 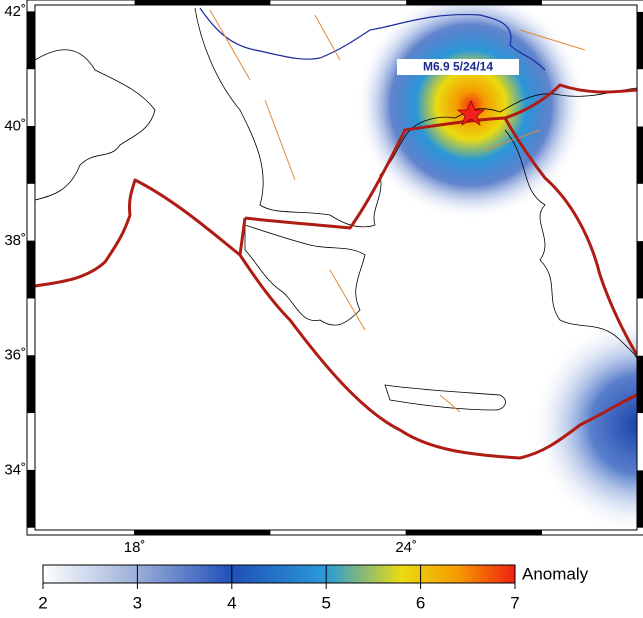 What do you see at coordinates (15, 355) in the screenshot?
I see `lat-tick-label: 36˚` at bounding box center [15, 355].